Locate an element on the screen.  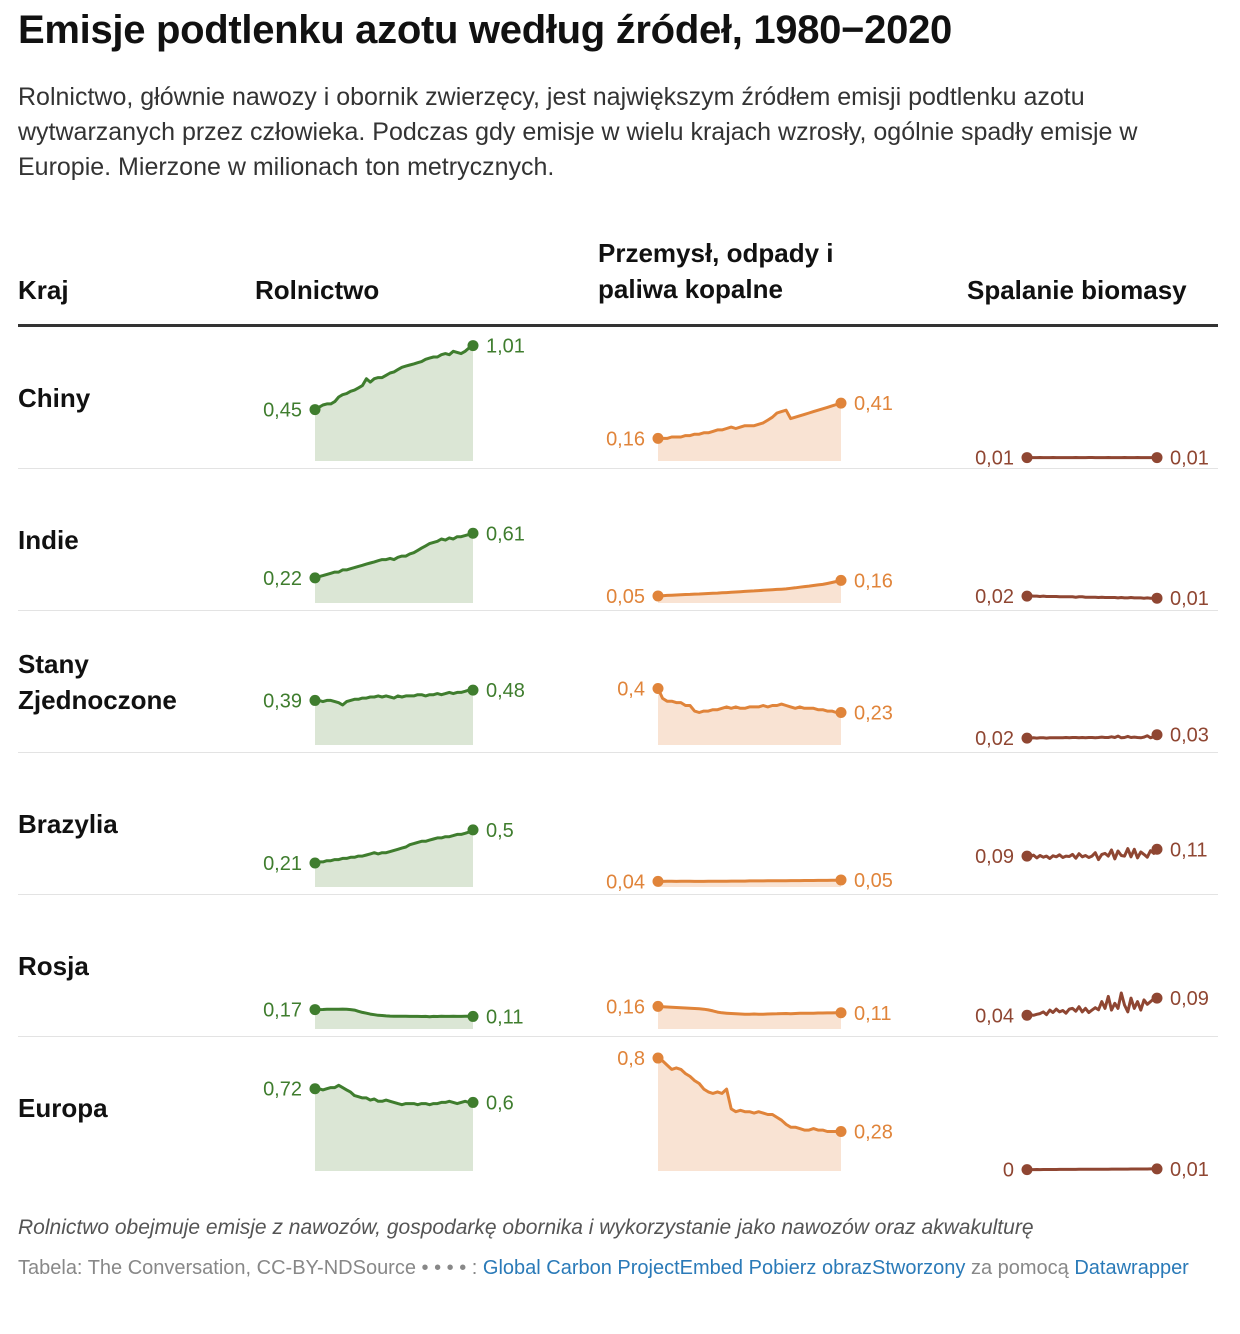
country-label-chiny: Chiny is located at coordinates (54, 398).